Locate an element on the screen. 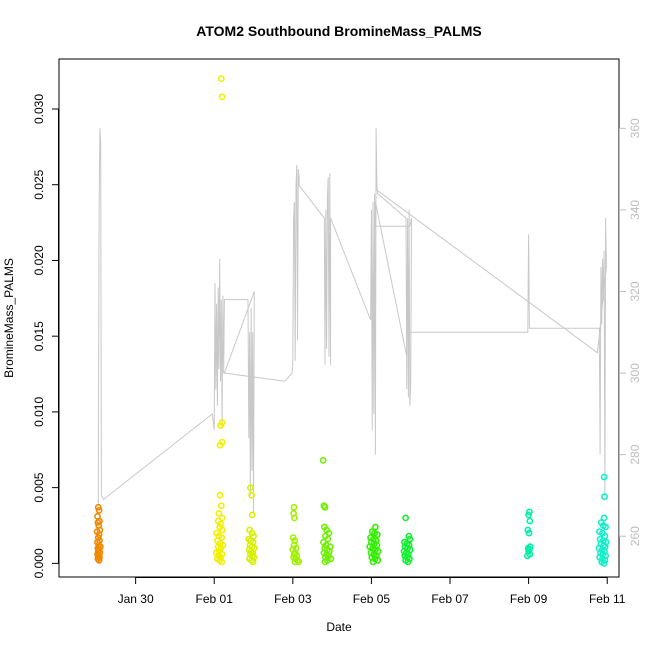 Image resolution: width=650 pixels, height=650 pixels. y-tick-label: 0.030 is located at coordinates (39, 109).